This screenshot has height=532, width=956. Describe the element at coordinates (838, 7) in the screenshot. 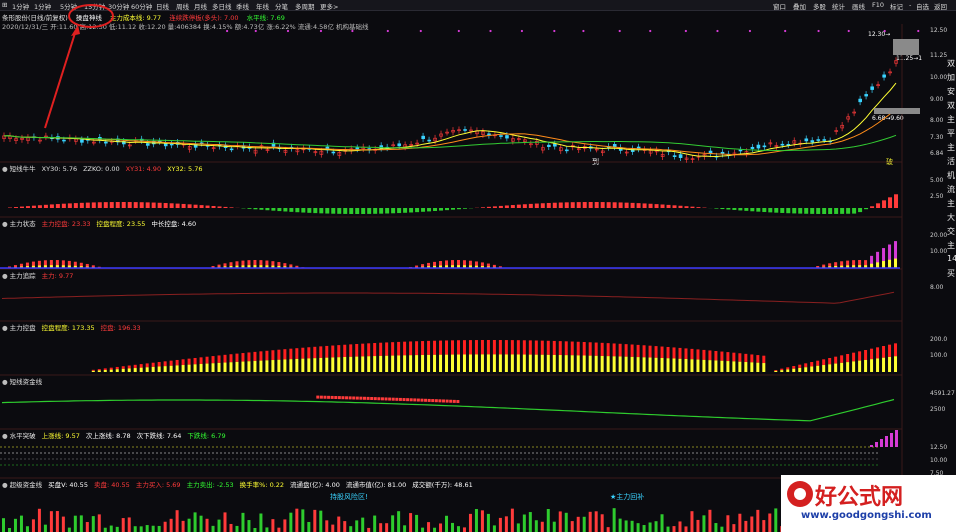

I see `menu-stats: 统计` at that location.